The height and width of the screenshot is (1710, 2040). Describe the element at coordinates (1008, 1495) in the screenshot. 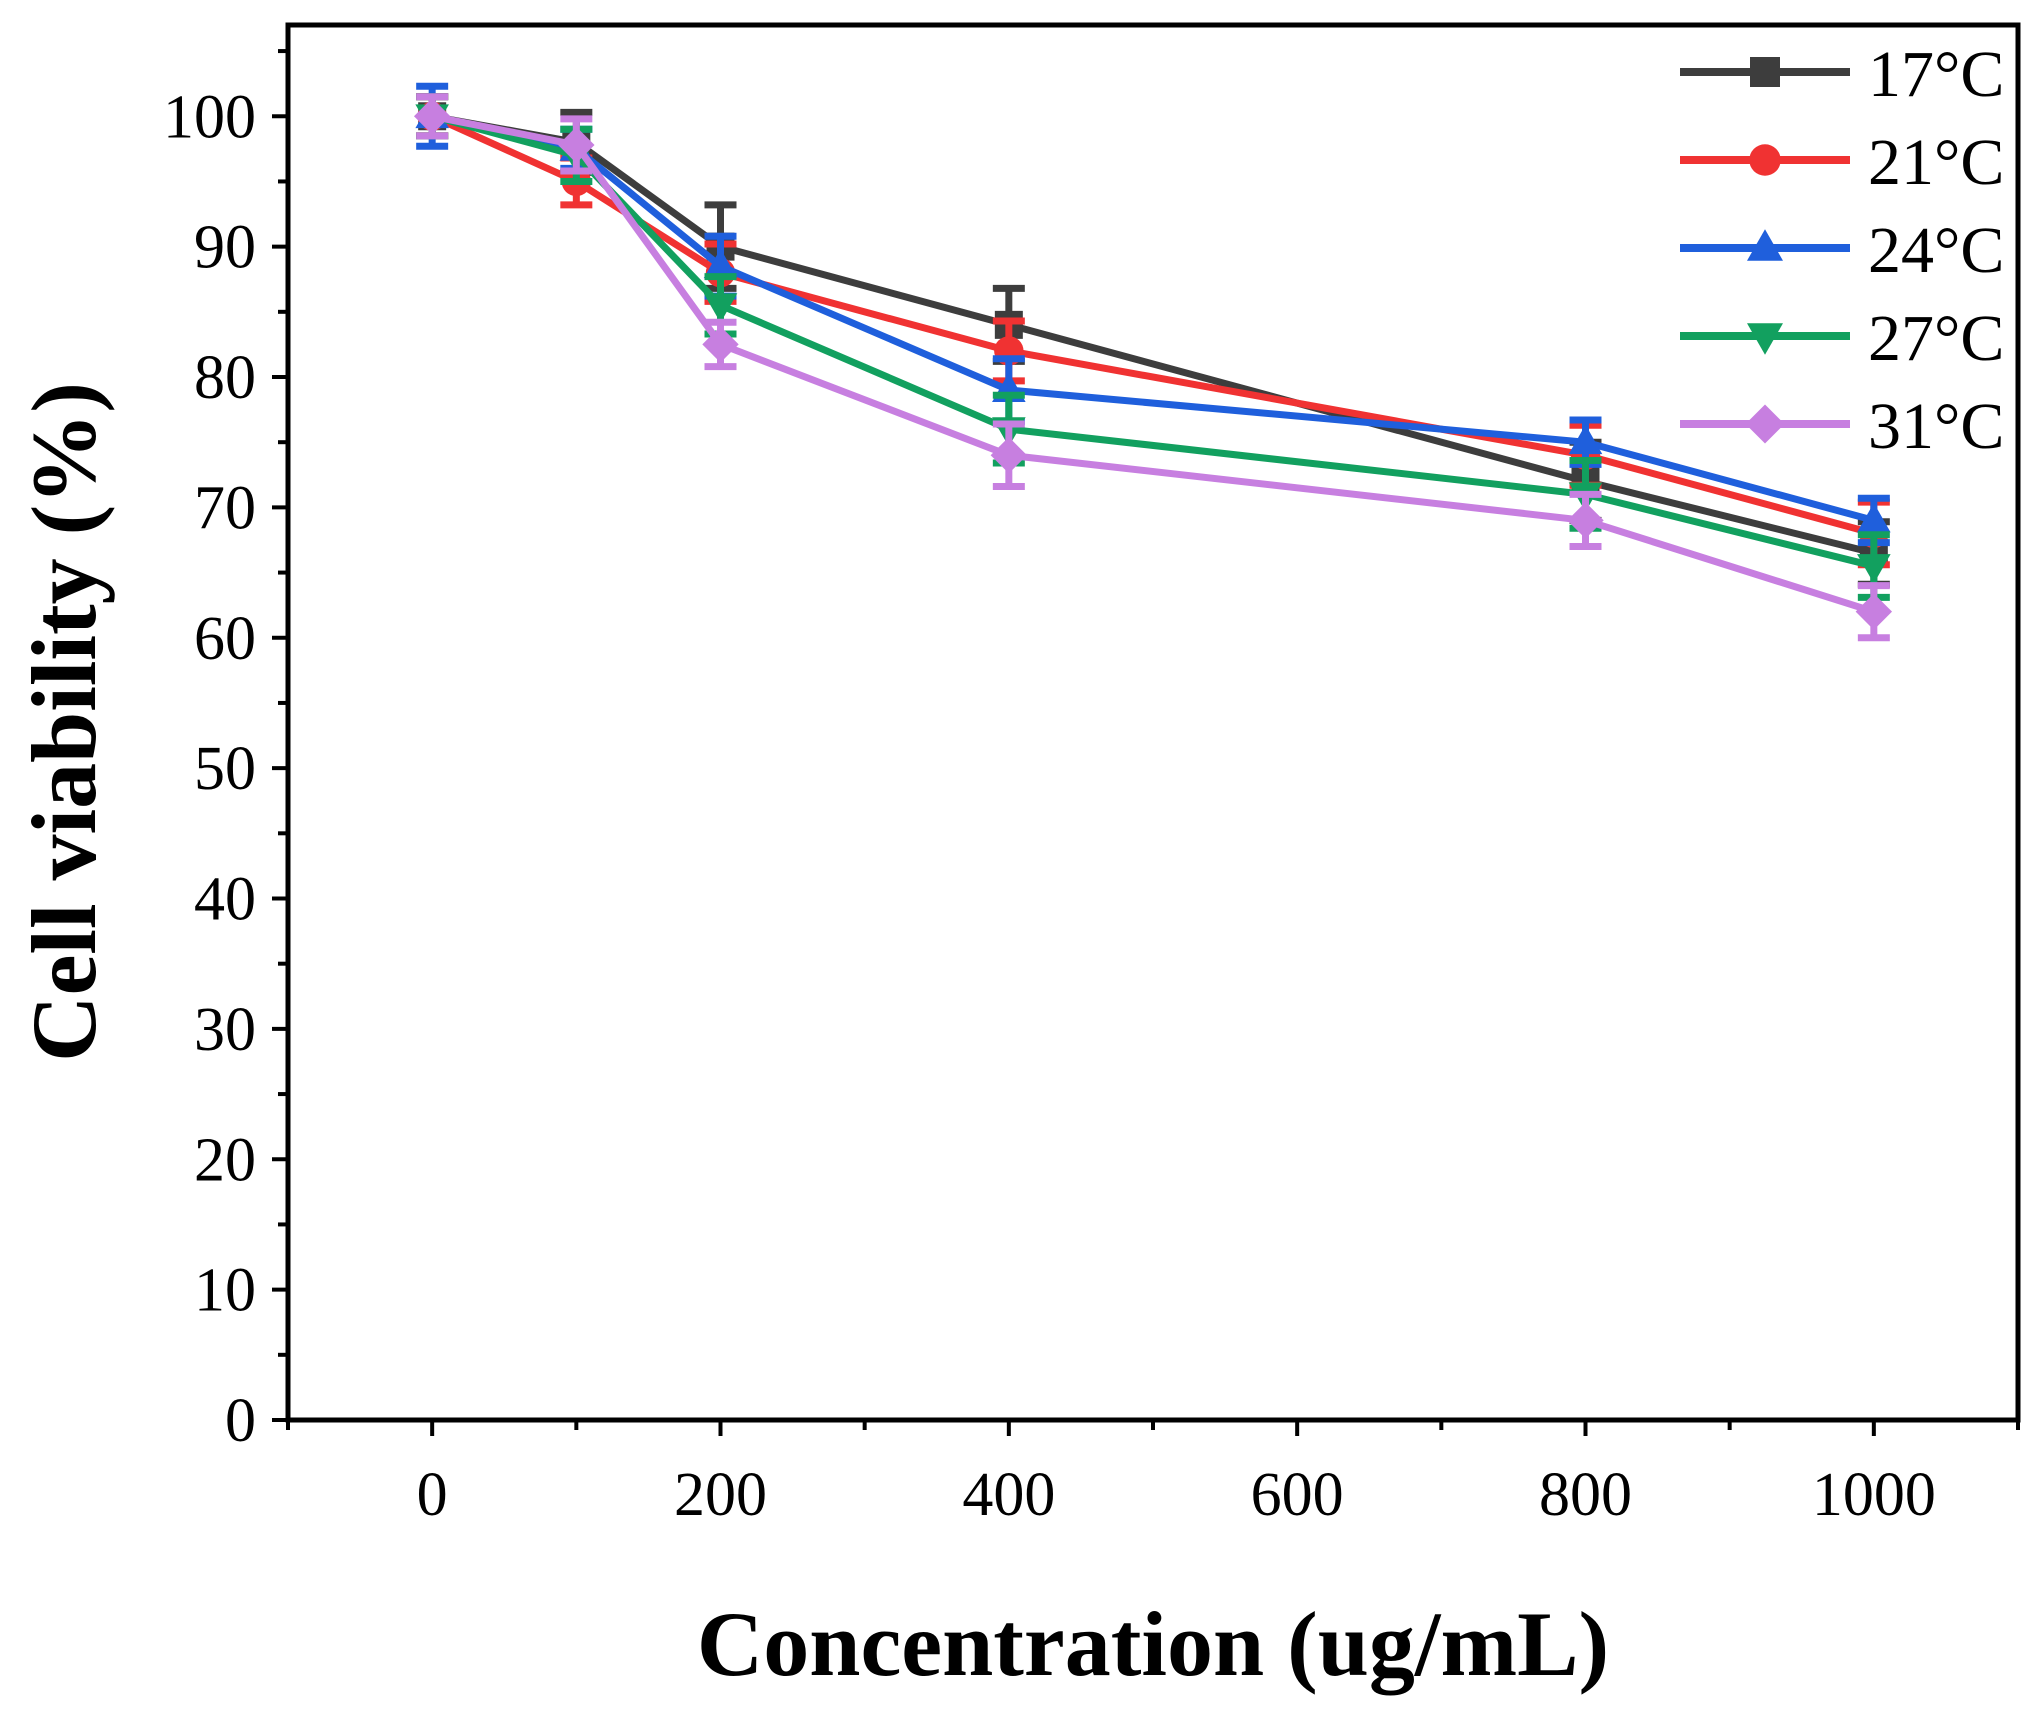

I see `x-tick-label: 400` at that location.